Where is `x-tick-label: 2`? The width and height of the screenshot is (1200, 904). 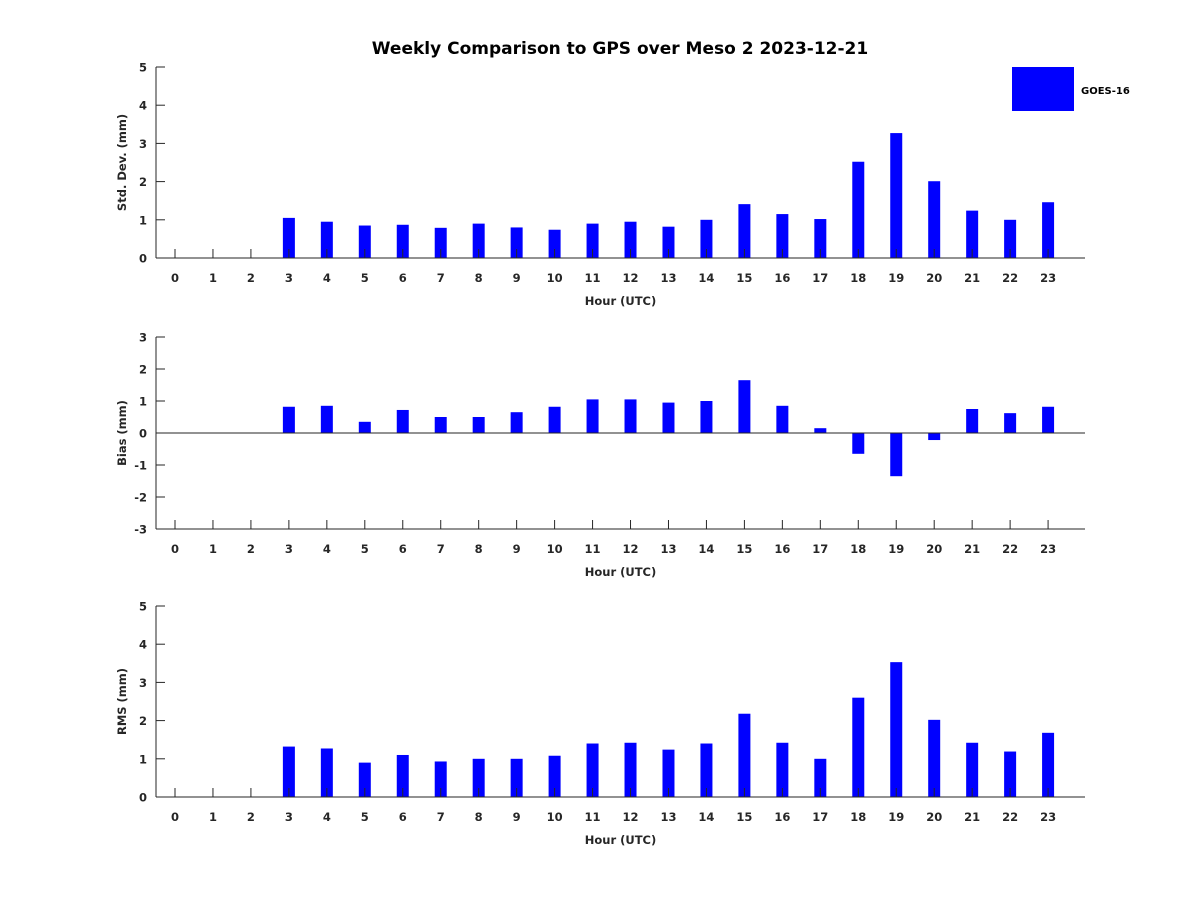 x-tick-label: 2 is located at coordinates (251, 278).